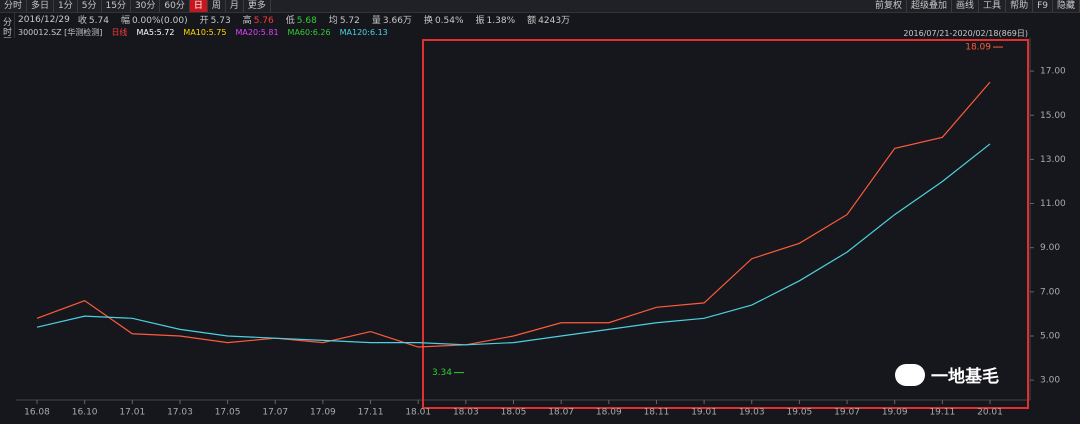 The width and height of the screenshot is (1080, 424). I want to click on info-value: 5.68, so click(306, 21).